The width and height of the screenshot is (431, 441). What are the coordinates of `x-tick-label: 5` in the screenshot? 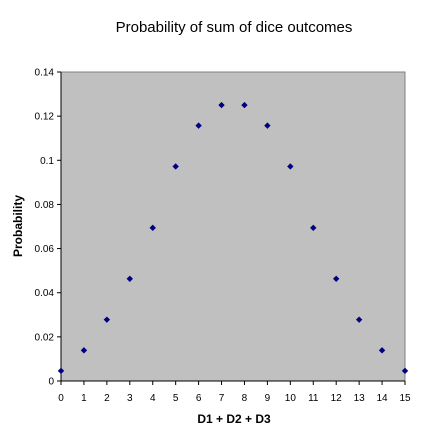 It's located at (176, 398).